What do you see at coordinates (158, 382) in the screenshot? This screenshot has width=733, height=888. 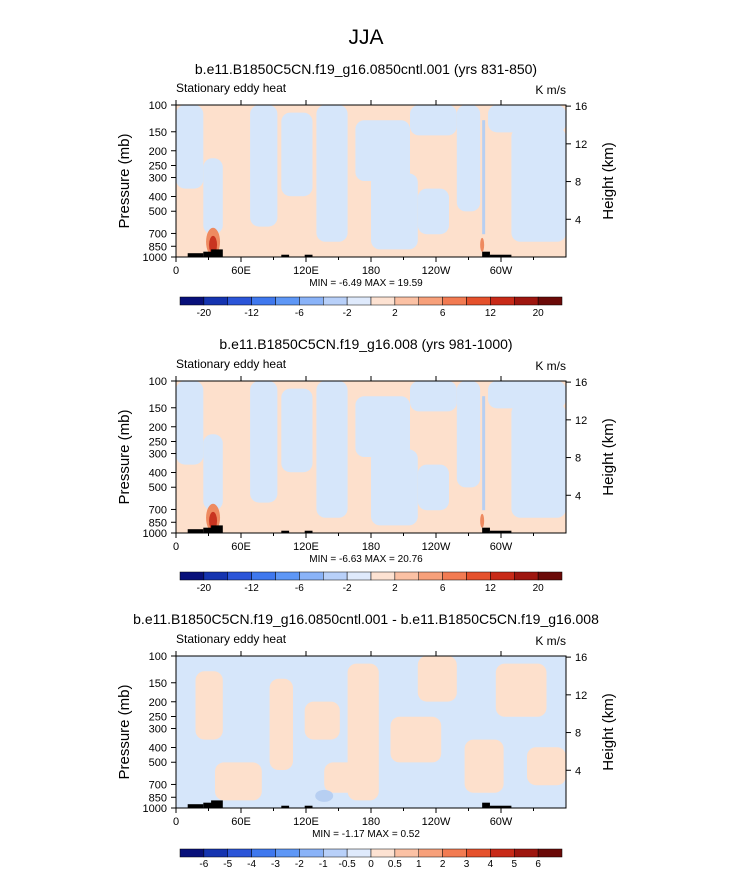 I see `y-tick-label: 100` at bounding box center [158, 382].